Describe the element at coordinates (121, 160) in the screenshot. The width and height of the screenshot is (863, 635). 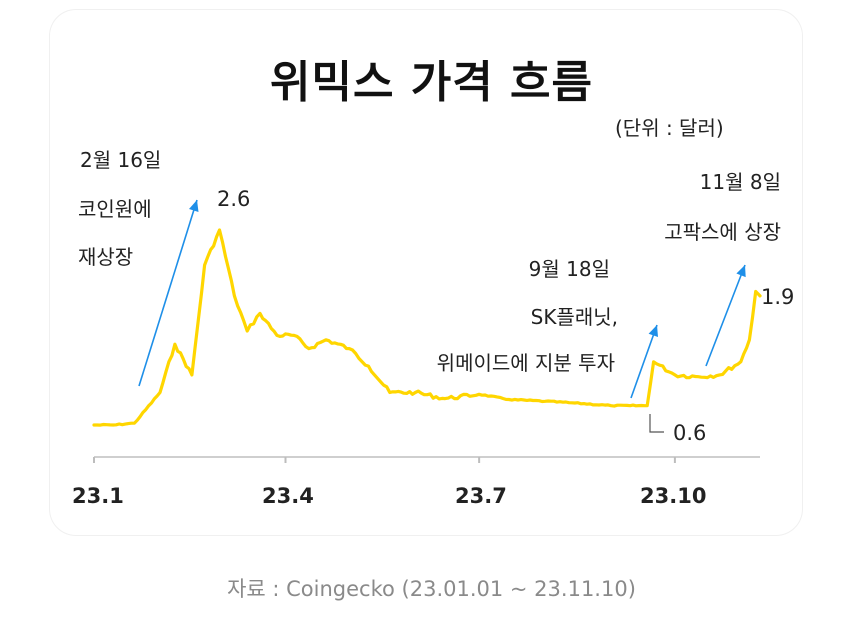
I see `annotation-1-line-1: 2월 16일` at that location.